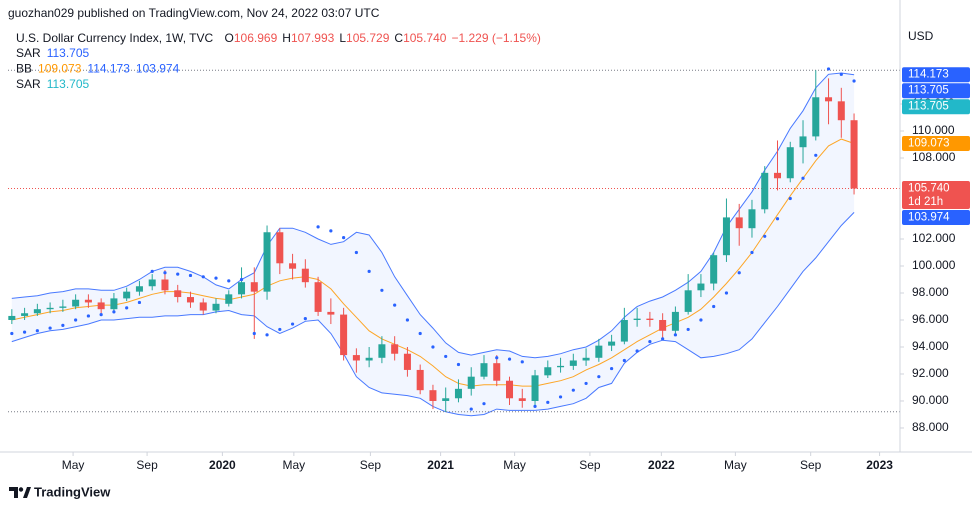  What do you see at coordinates (928, 75) in the screenshot?
I see `price-tag-label: 114.173` at bounding box center [928, 75].